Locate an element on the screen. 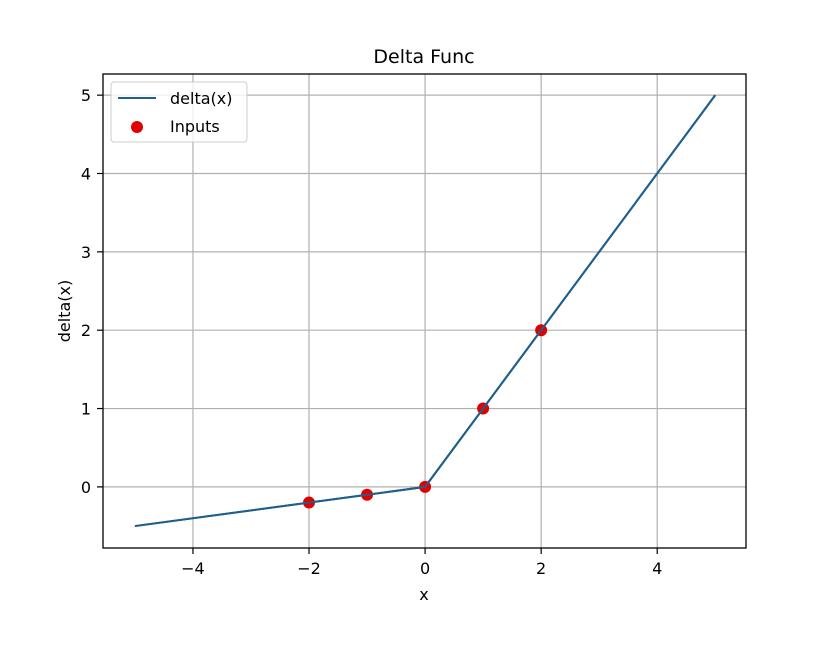  y-tick-label: 0 is located at coordinates (86, 487).